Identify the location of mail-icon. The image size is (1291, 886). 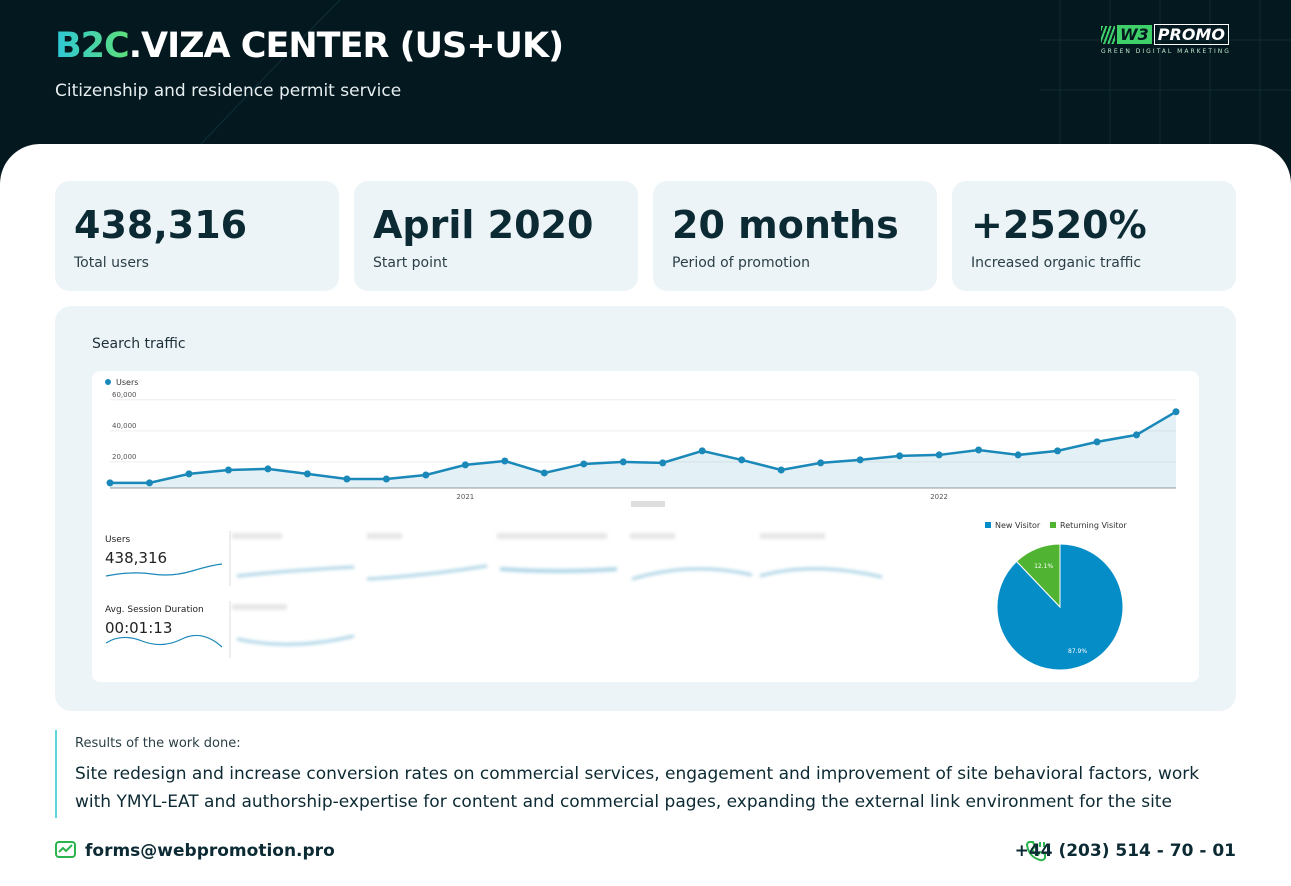
(65, 849).